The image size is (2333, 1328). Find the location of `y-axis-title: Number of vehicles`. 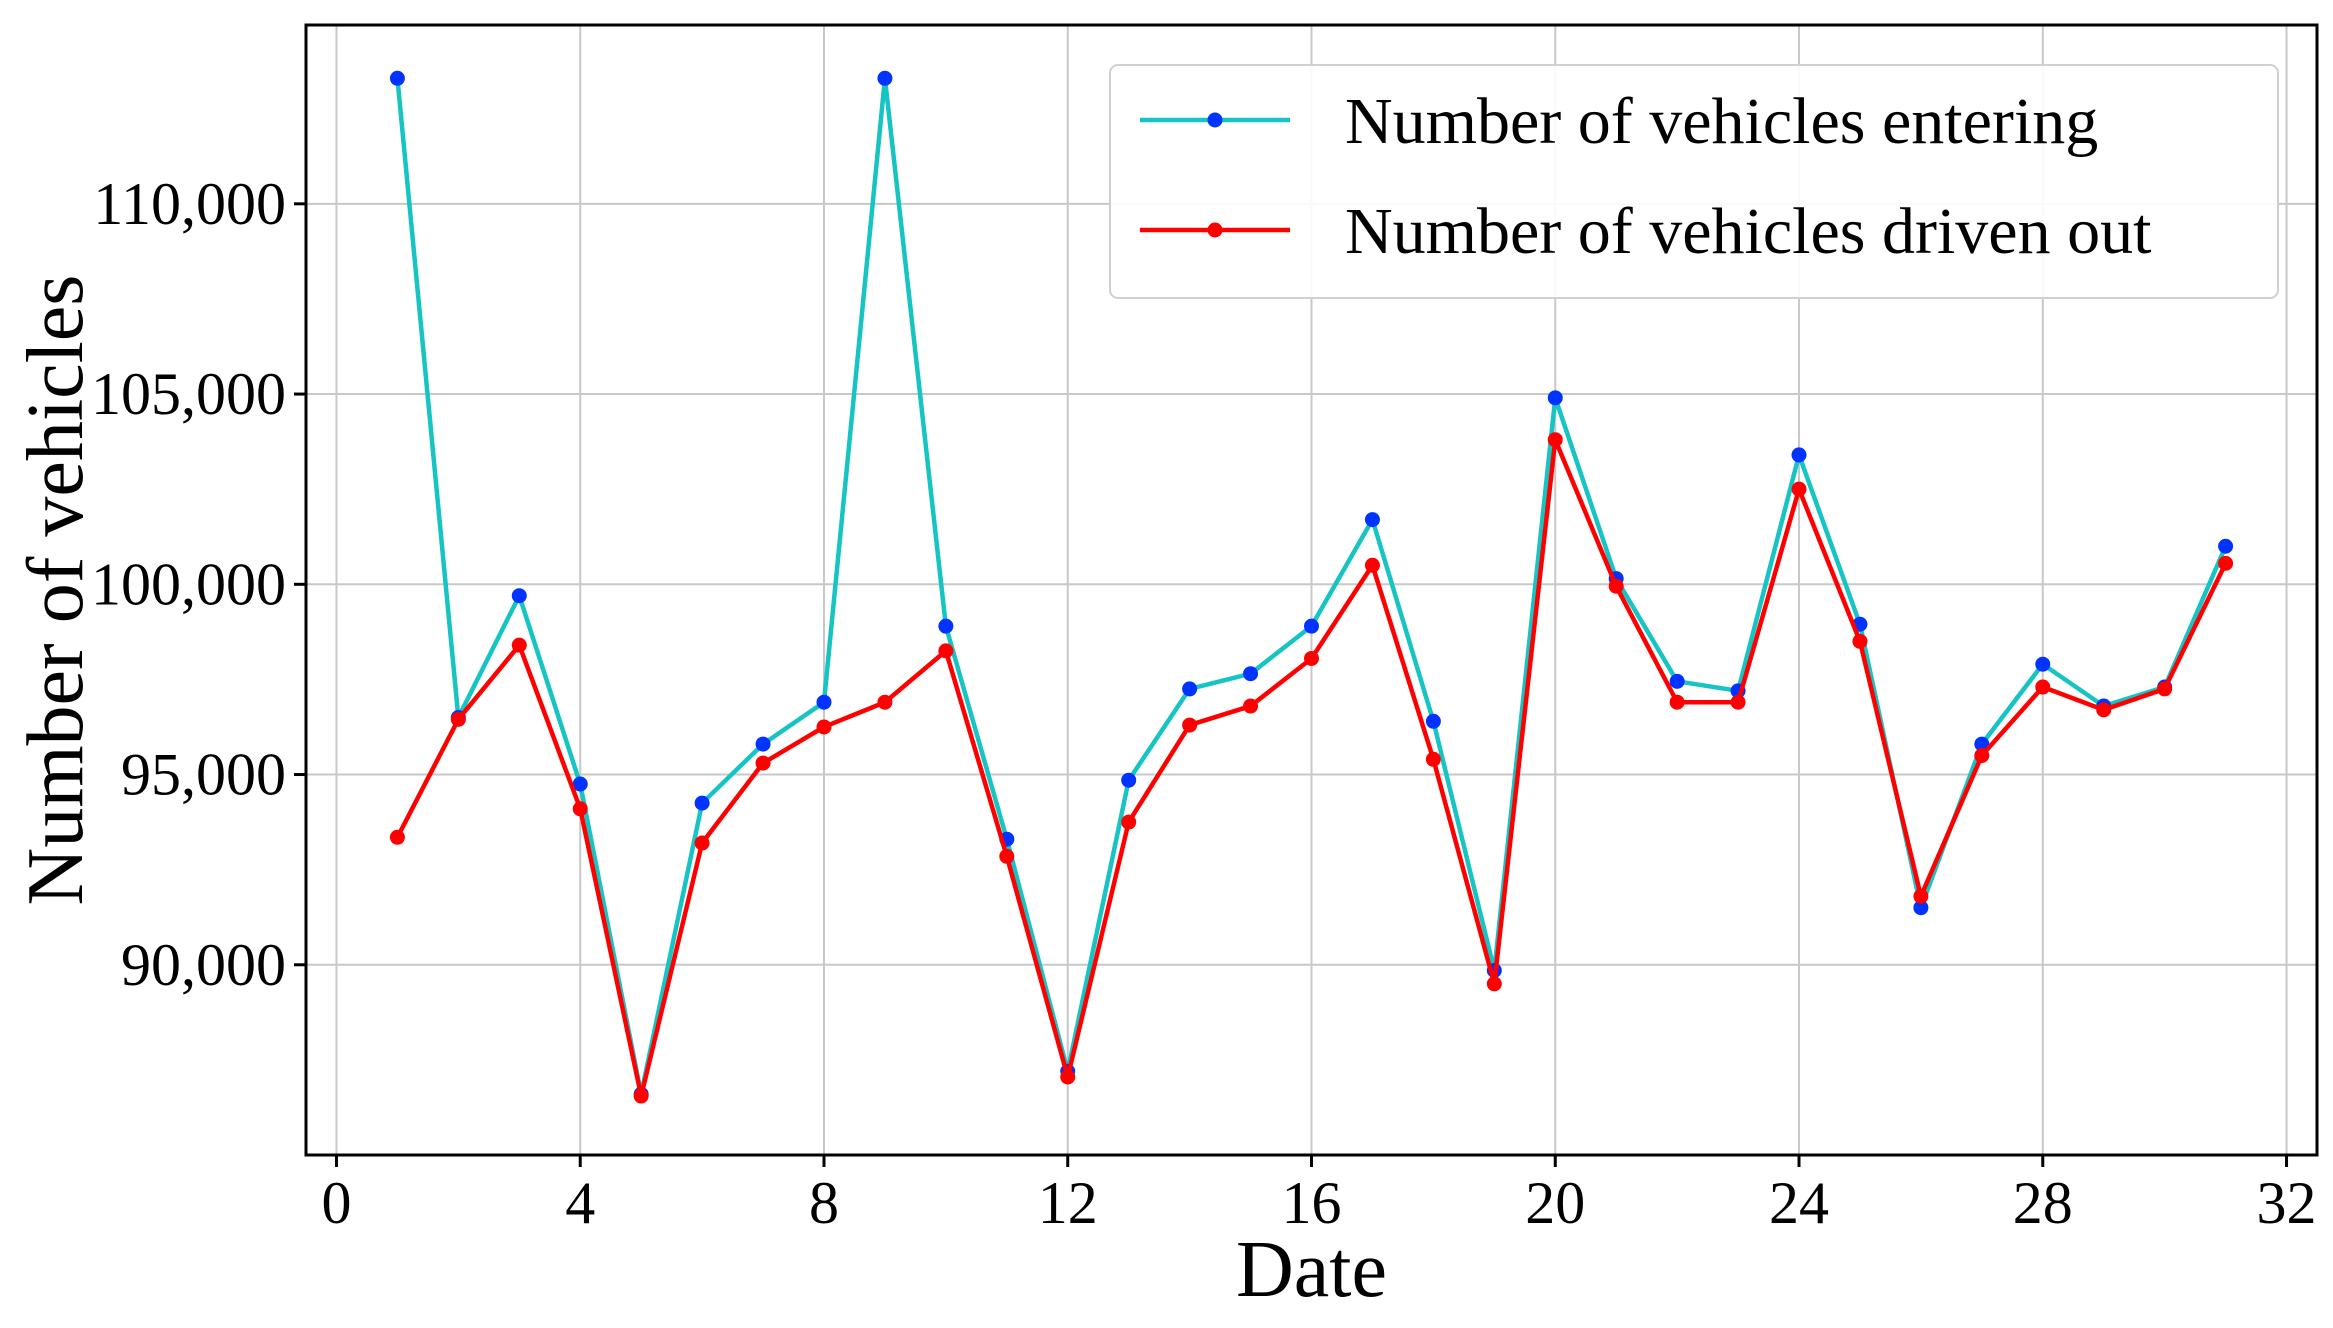

y-axis-title: Number of vehicles is located at coordinates (56, 590).